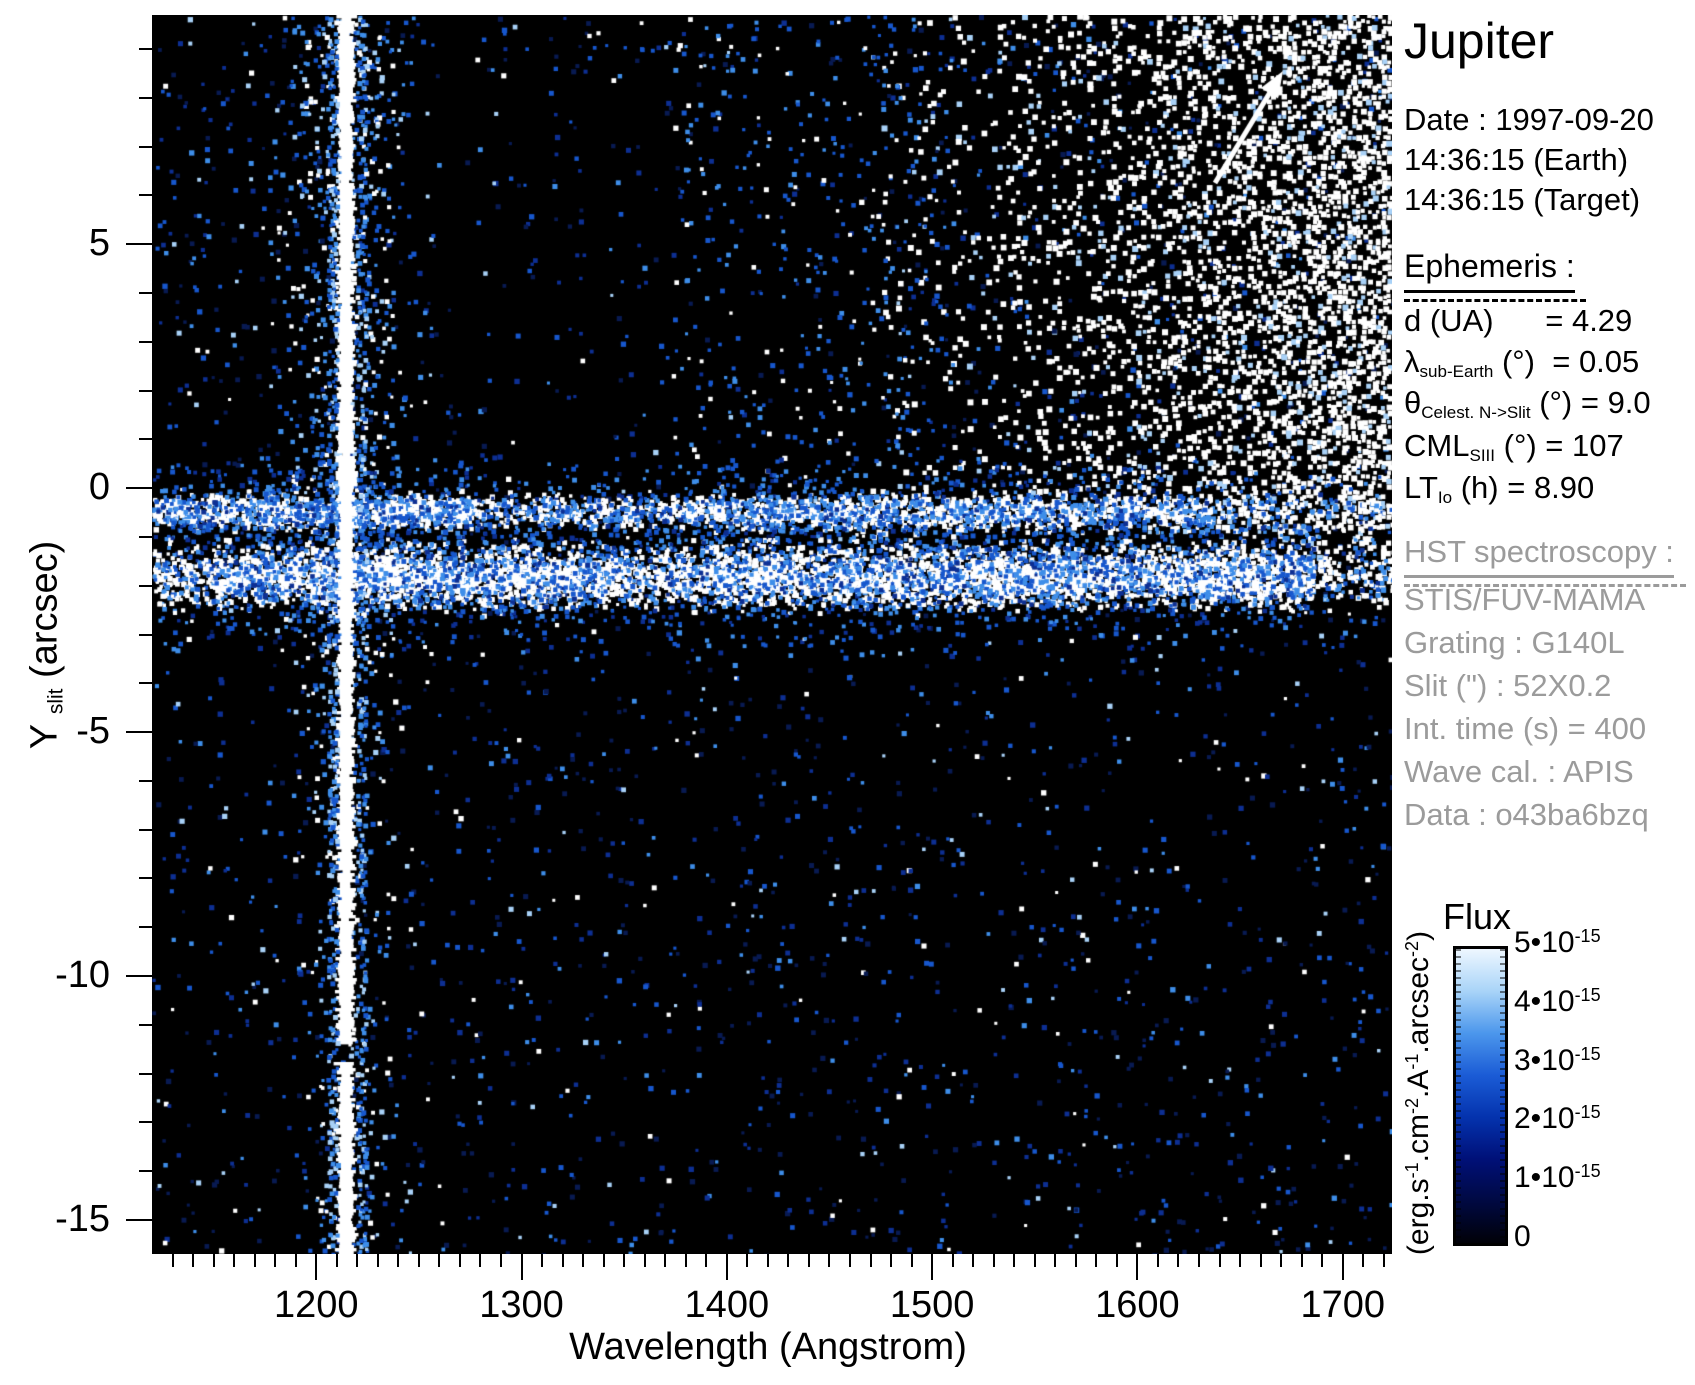  I want to click on colorbar-title: Flux, so click(1476, 916).